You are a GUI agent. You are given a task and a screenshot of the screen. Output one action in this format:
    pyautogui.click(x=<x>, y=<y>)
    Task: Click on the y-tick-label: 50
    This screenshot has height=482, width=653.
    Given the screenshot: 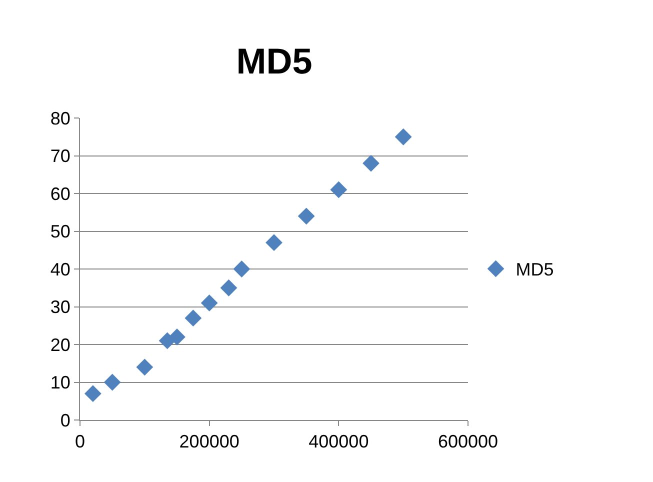 What is the action you would take?
    pyautogui.click(x=60, y=232)
    